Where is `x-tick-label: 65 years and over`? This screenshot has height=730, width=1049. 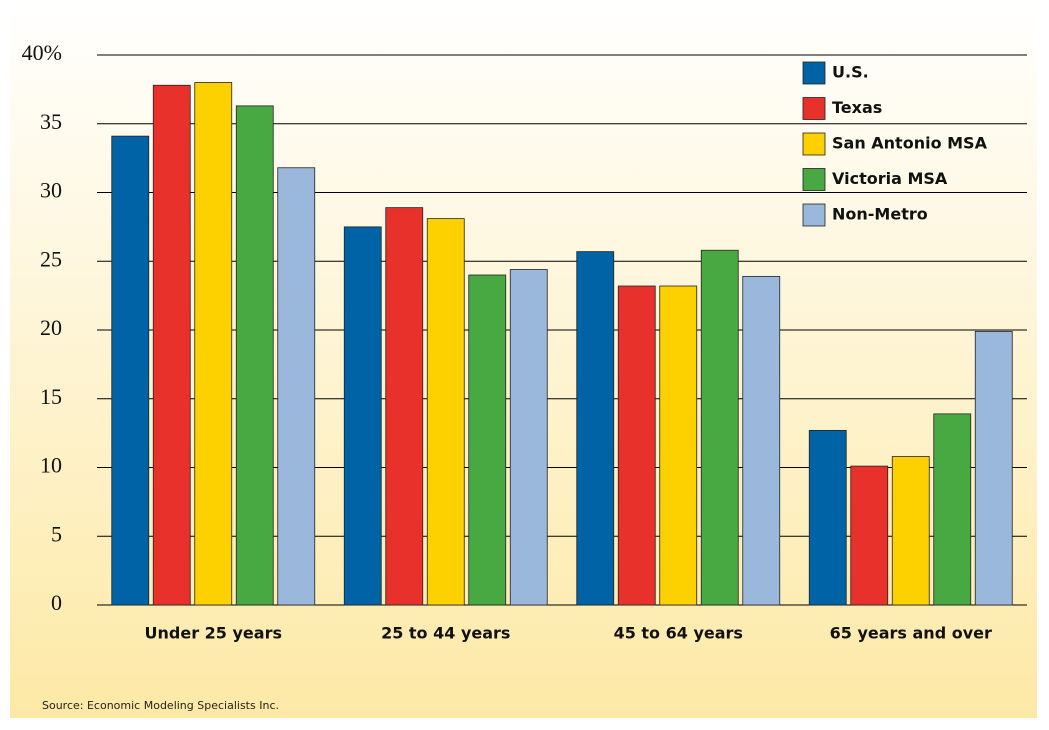 x-tick-label: 65 years and over is located at coordinates (911, 633).